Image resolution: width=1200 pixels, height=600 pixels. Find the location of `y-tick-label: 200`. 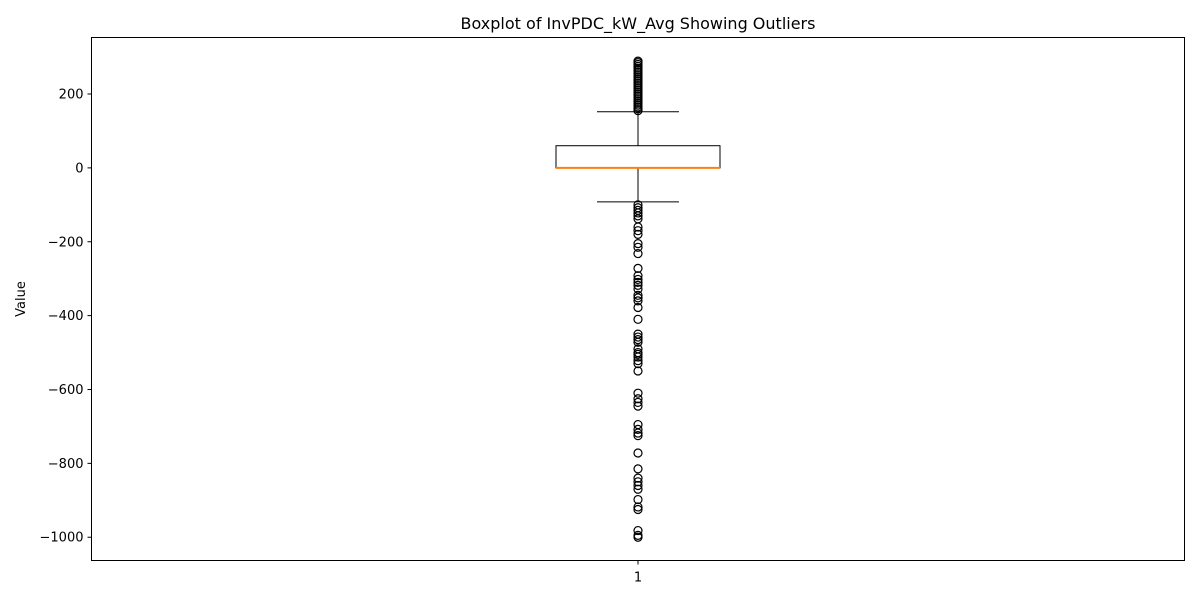

y-tick-label: 200 is located at coordinates (71, 95).